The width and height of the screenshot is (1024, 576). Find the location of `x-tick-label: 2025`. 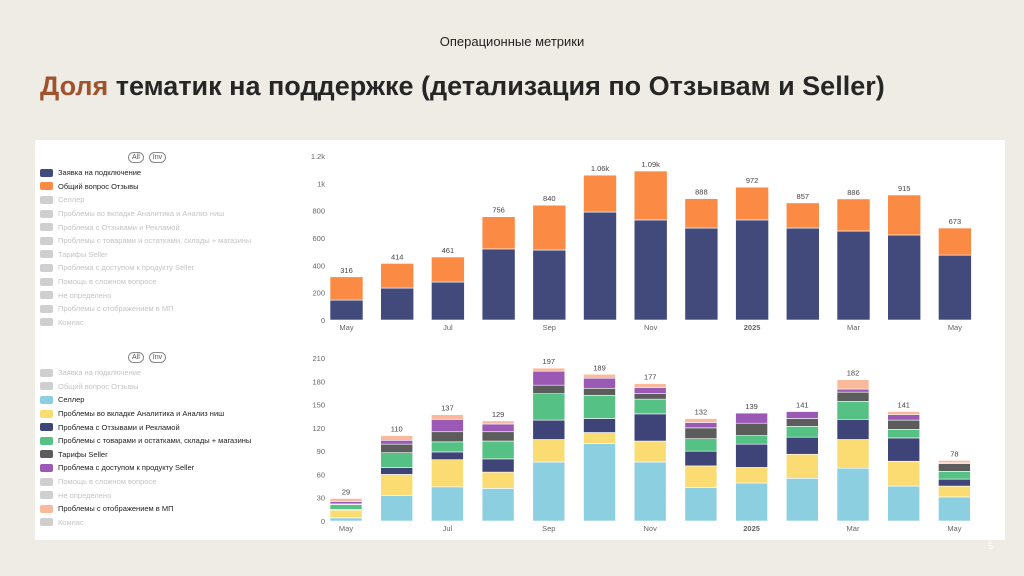

x-tick-label: 2025 is located at coordinates (752, 327).